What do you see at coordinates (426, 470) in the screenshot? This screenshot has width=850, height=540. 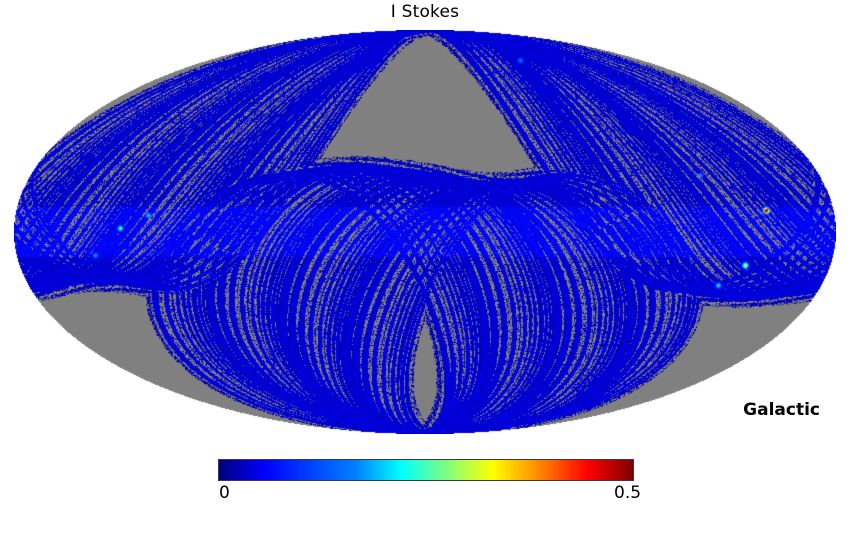 I see `colorbar-gradient` at bounding box center [426, 470].